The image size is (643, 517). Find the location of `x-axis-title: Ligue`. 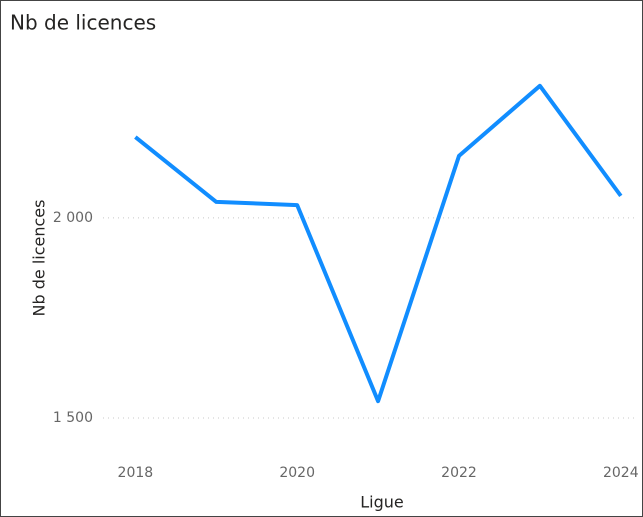

x-axis-title: Ligue is located at coordinates (382, 502).